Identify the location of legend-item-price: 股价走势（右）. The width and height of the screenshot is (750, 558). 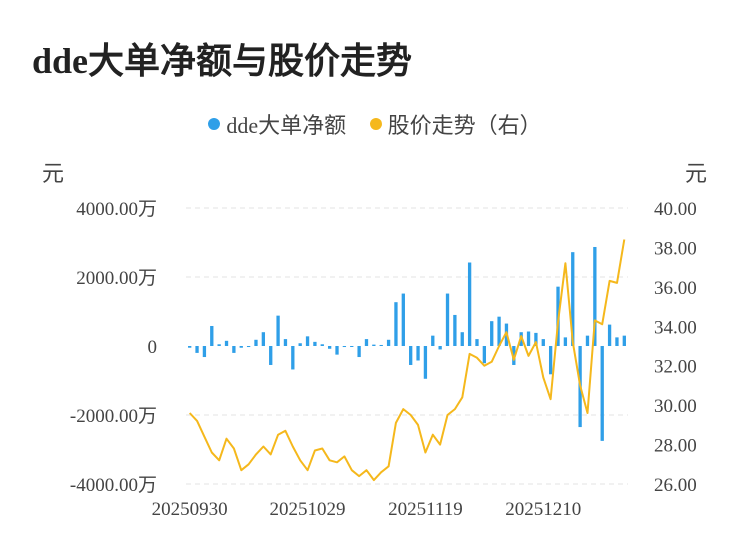
(455, 124).